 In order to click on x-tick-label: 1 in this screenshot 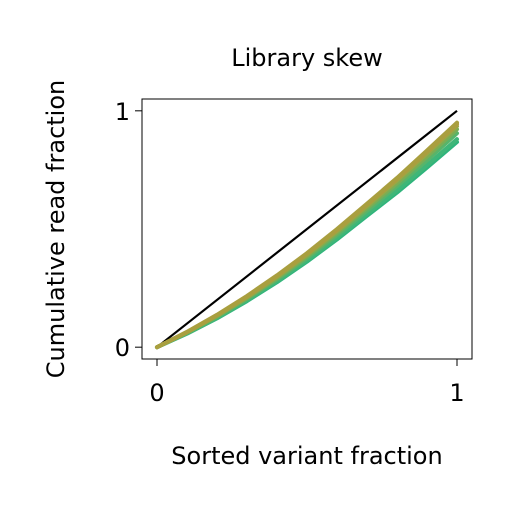, I will do `click(456, 393)`.